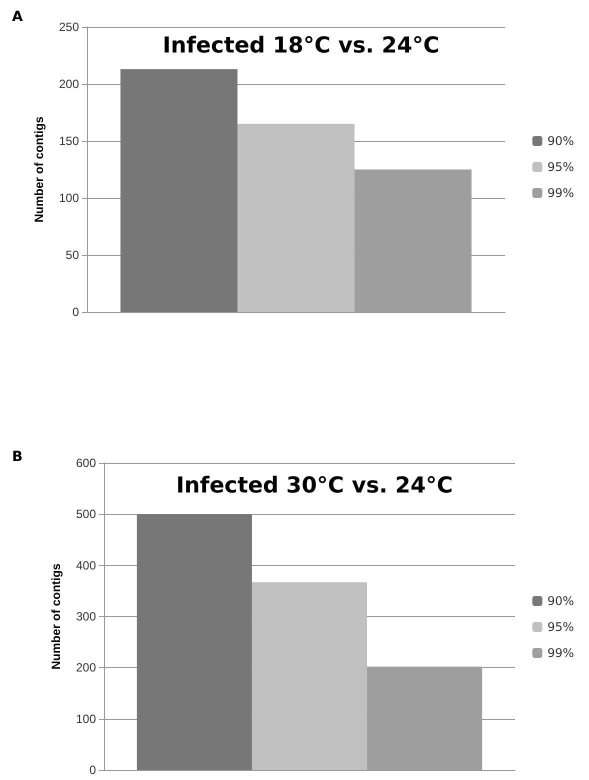 The image size is (589, 780). Describe the element at coordinates (86, 617) in the screenshot. I see `y-tick-label: 300` at that location.